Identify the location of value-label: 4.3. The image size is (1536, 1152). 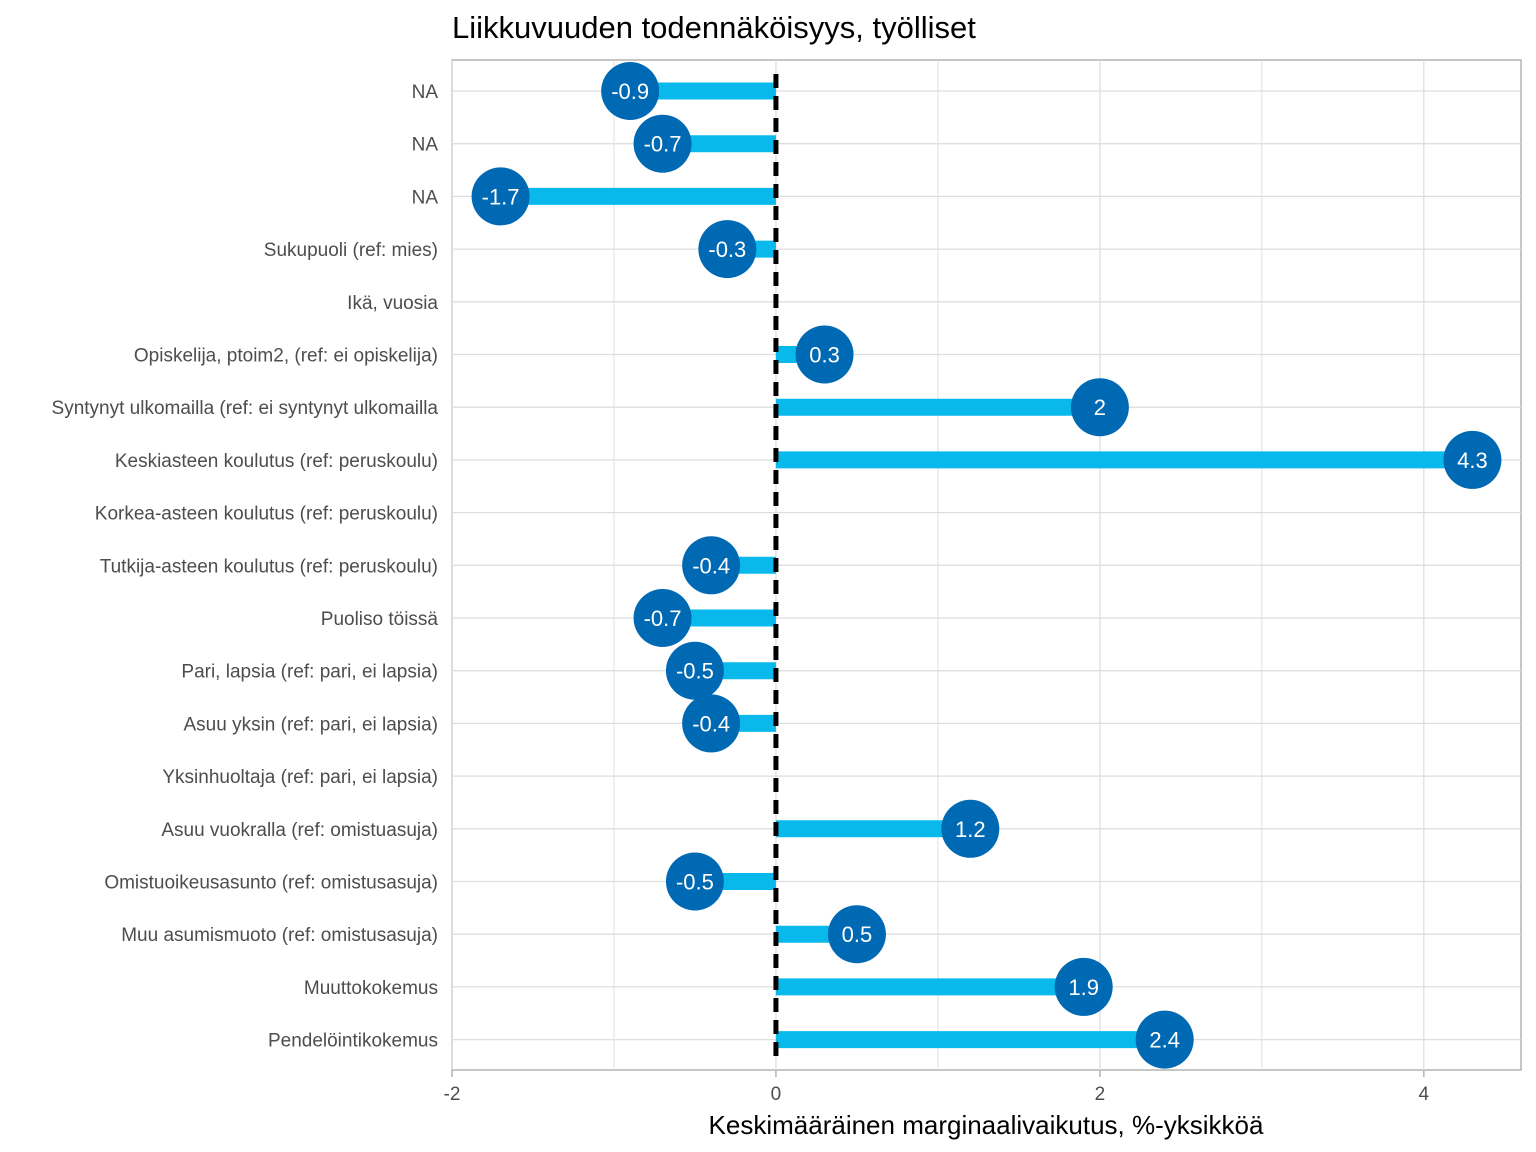
(1472, 460).